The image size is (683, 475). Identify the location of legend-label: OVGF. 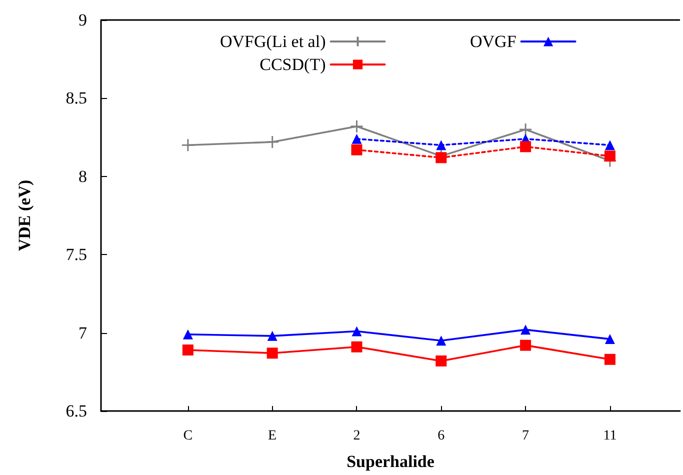
(493, 41).